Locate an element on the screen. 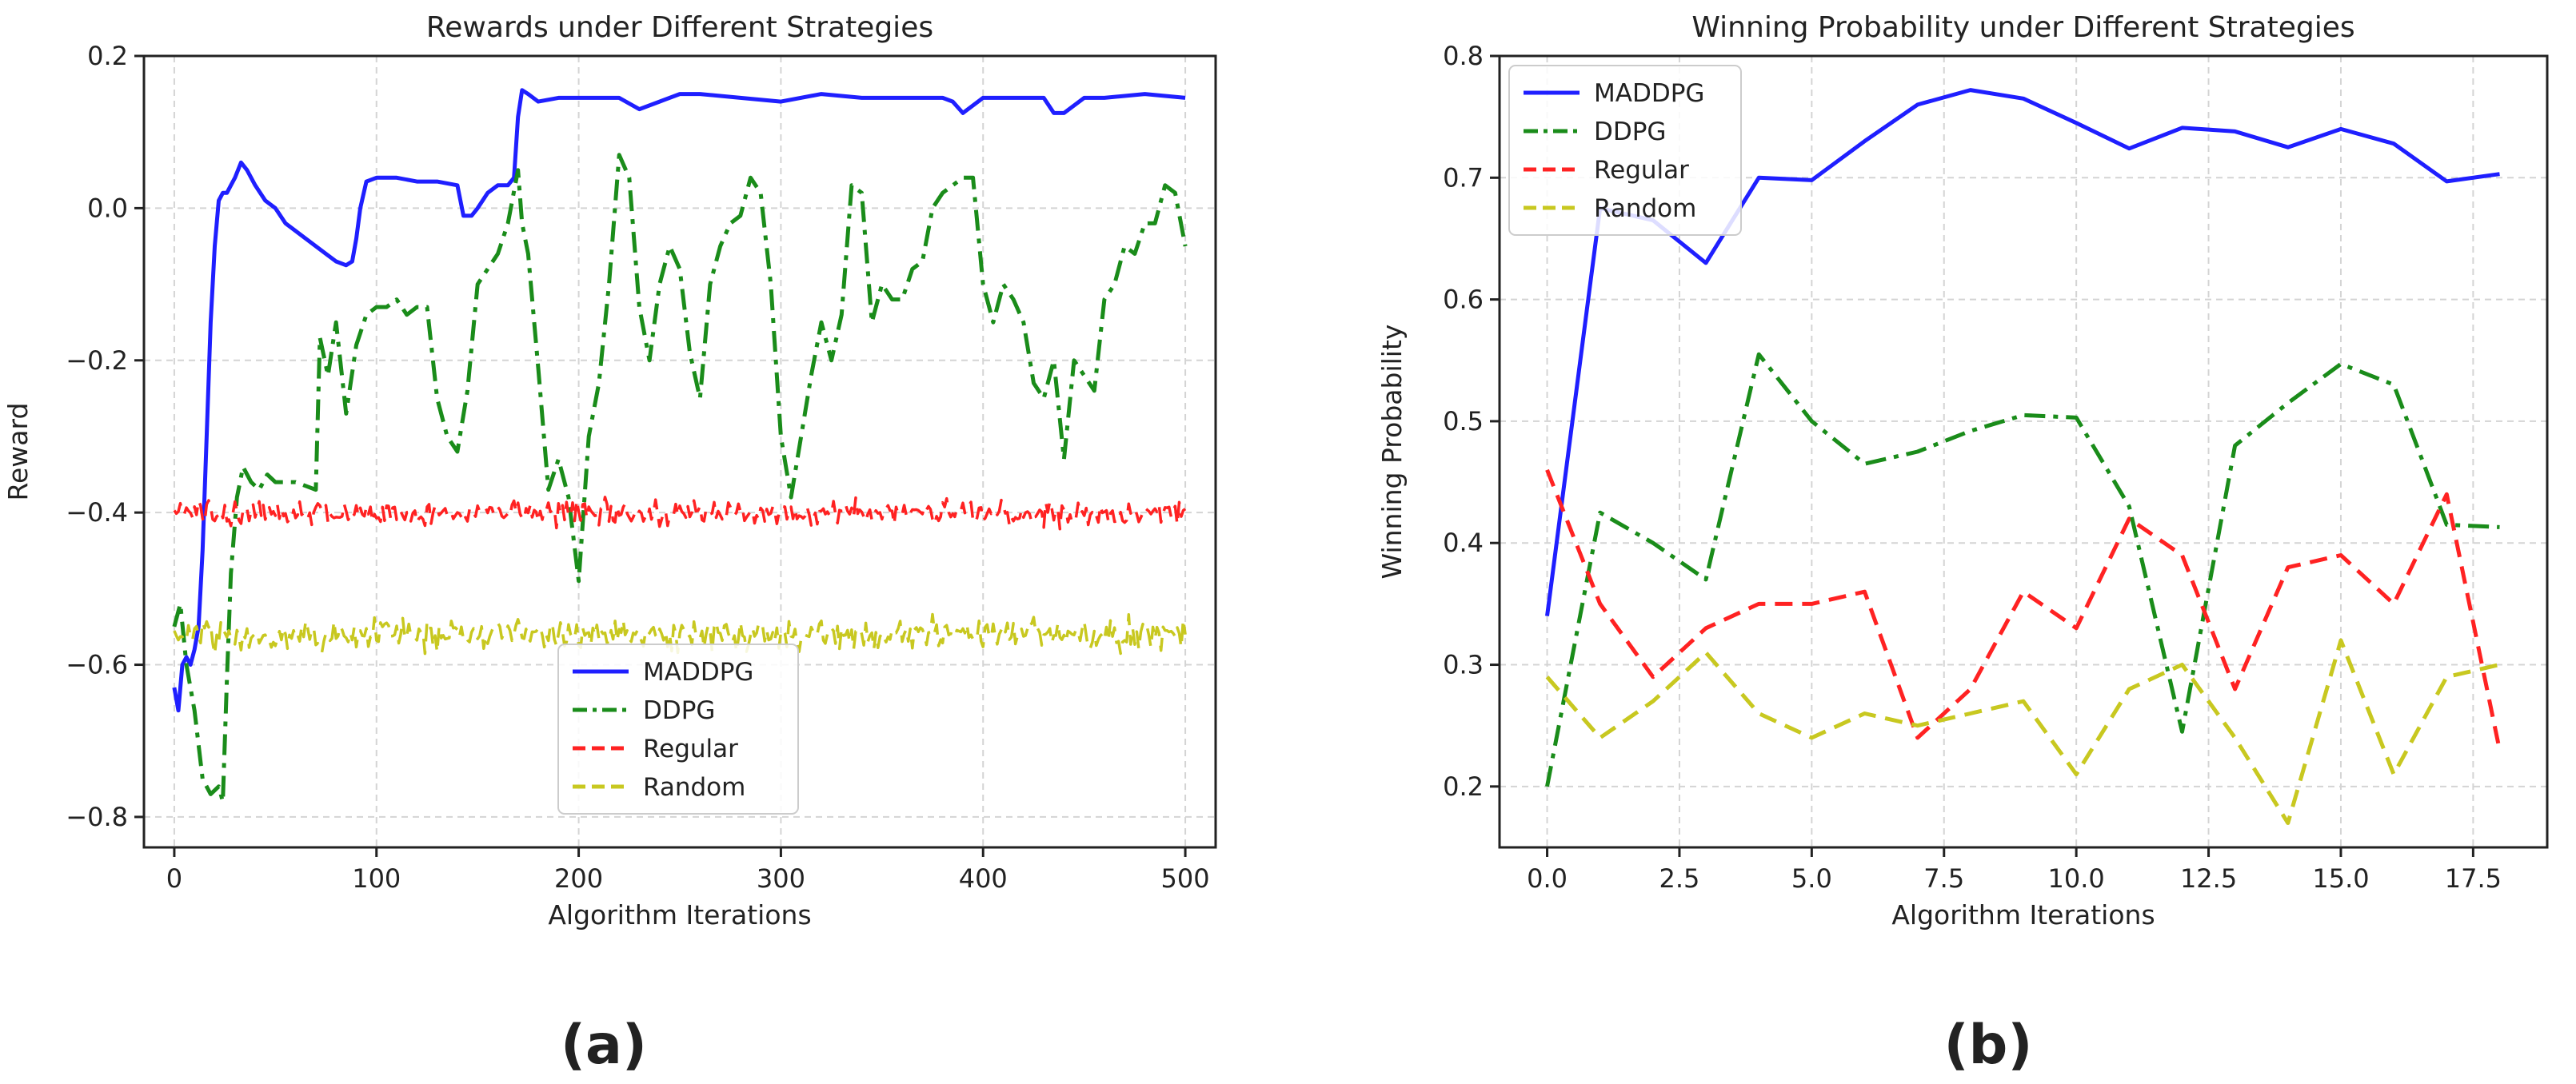 This screenshot has height=1084, width=2576. y-tick-label: 0.8 is located at coordinates (1464, 56).